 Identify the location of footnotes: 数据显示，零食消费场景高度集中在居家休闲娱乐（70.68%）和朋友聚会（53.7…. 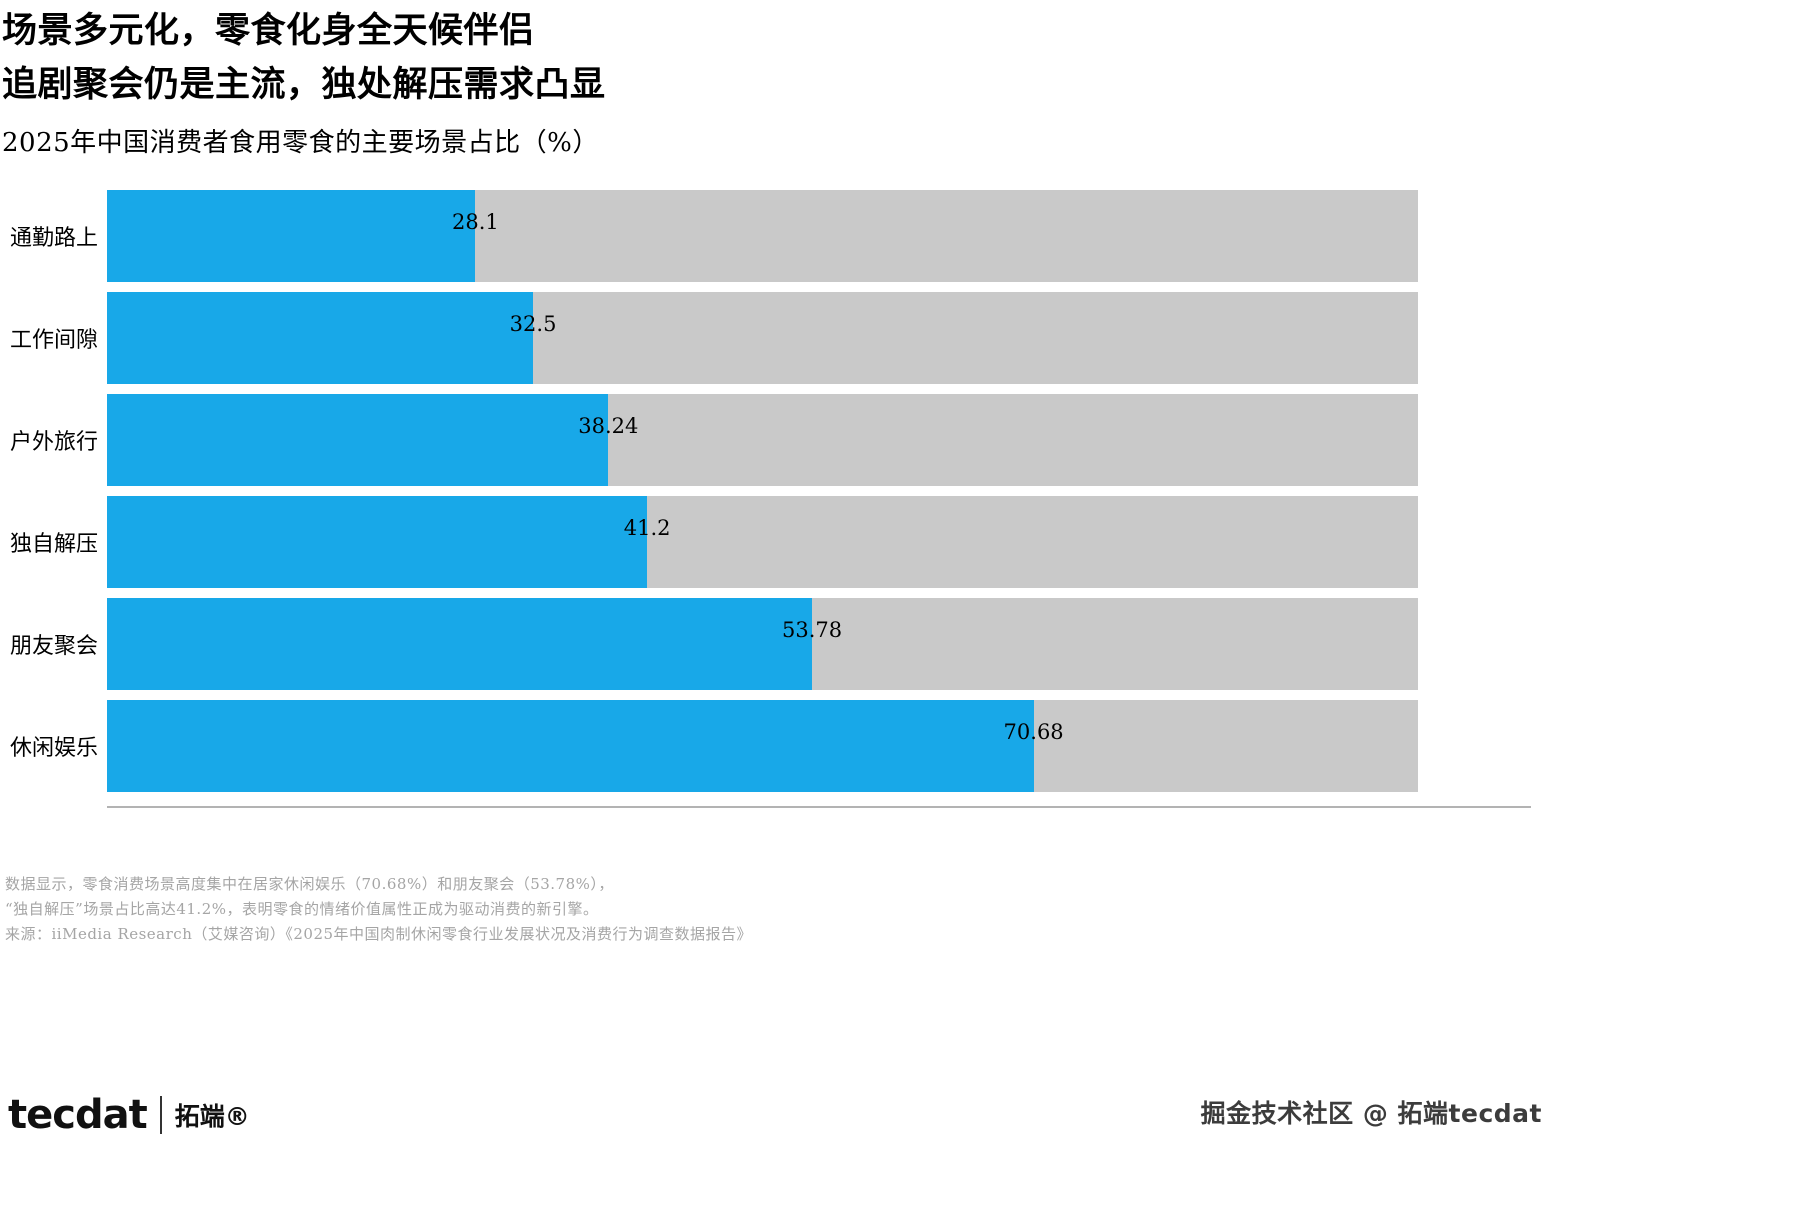
(378, 909).